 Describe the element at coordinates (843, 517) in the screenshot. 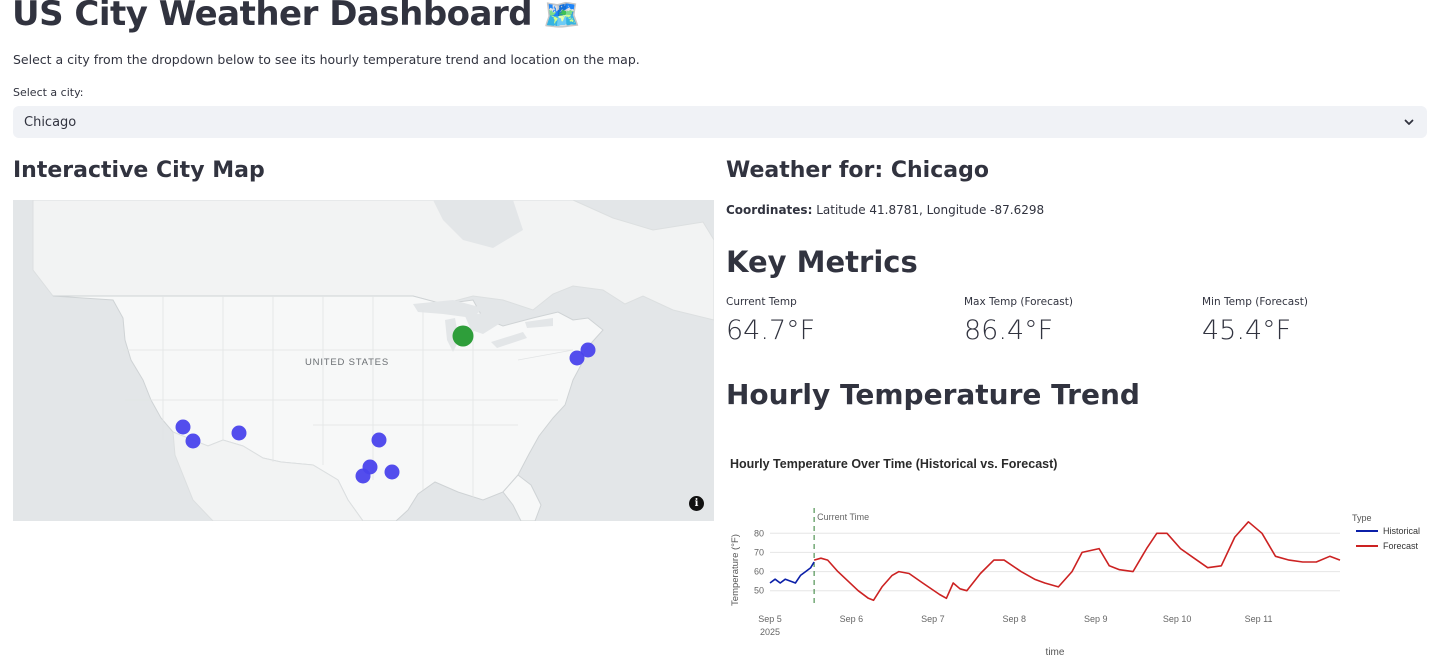

I see `current-time-label: Current Time` at that location.